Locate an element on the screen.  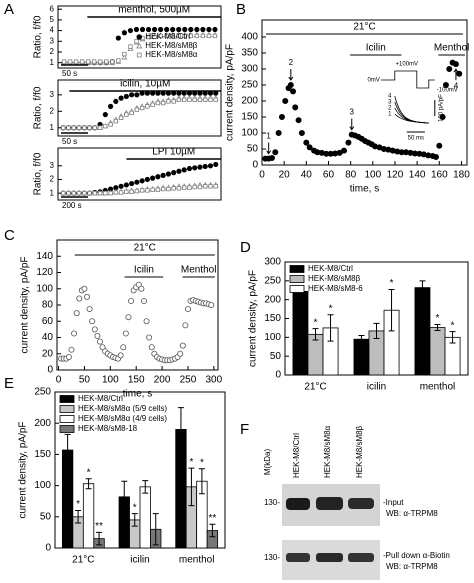
scale-bar-label: 50 s is located at coordinates (69, 73).